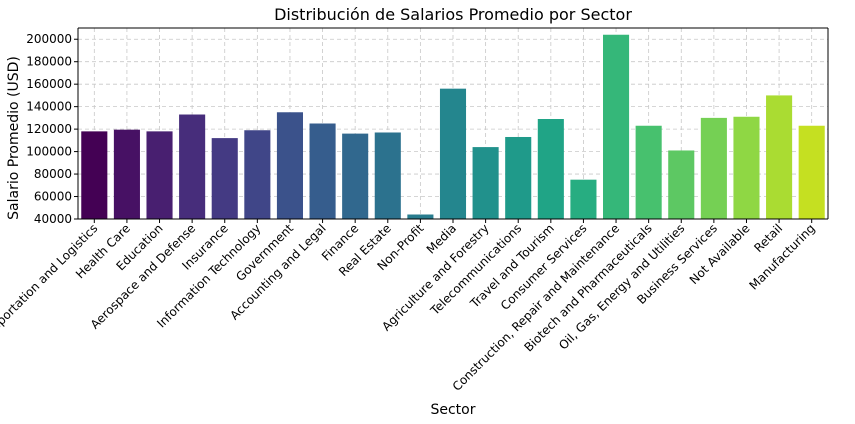 The image size is (855, 424). I want to click on y-tick-label: 60000, so click(53, 197).